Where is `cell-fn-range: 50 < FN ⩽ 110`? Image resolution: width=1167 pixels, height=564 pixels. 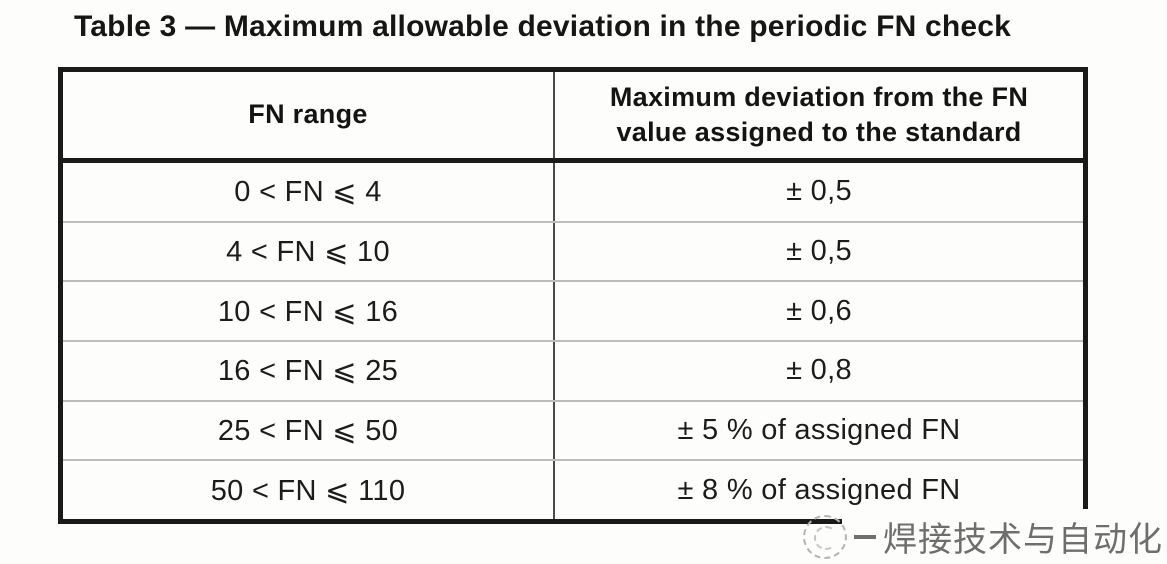 cell-fn-range: 50 < FN ⩽ 110 is located at coordinates (309, 490).